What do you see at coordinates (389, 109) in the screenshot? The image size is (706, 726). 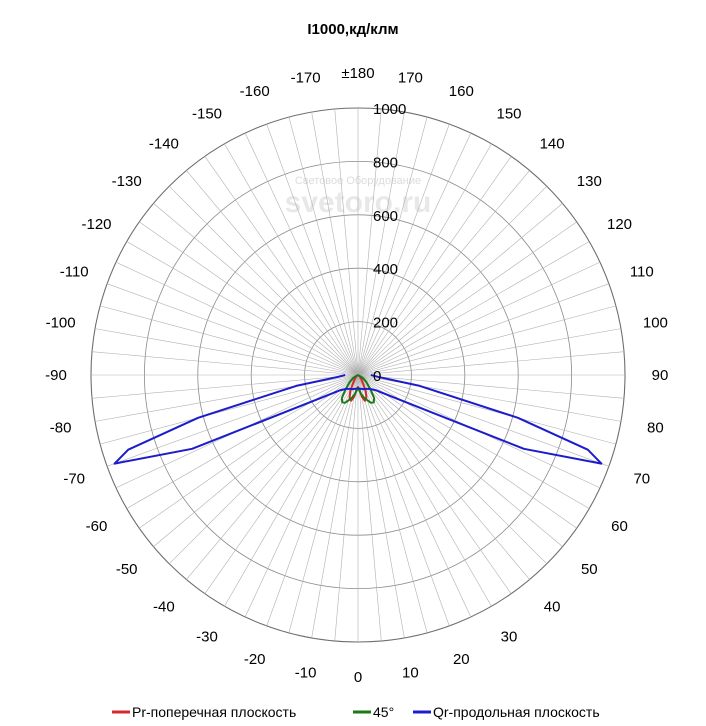 I see `radial-tick-label: 1000` at bounding box center [389, 109].